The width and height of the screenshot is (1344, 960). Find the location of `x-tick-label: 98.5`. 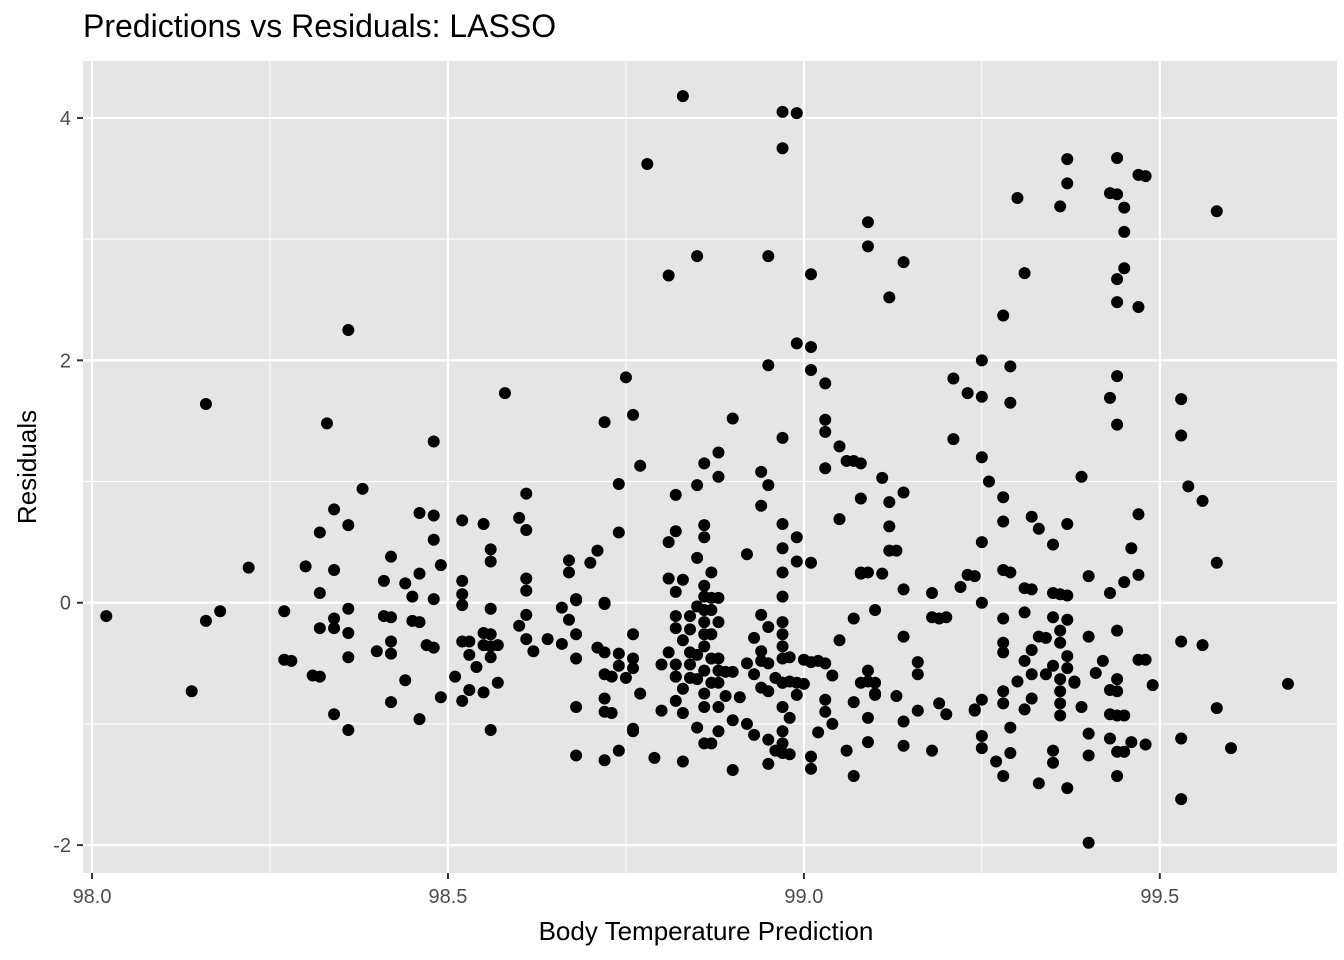

x-tick-label: 98.5 is located at coordinates (447, 897).